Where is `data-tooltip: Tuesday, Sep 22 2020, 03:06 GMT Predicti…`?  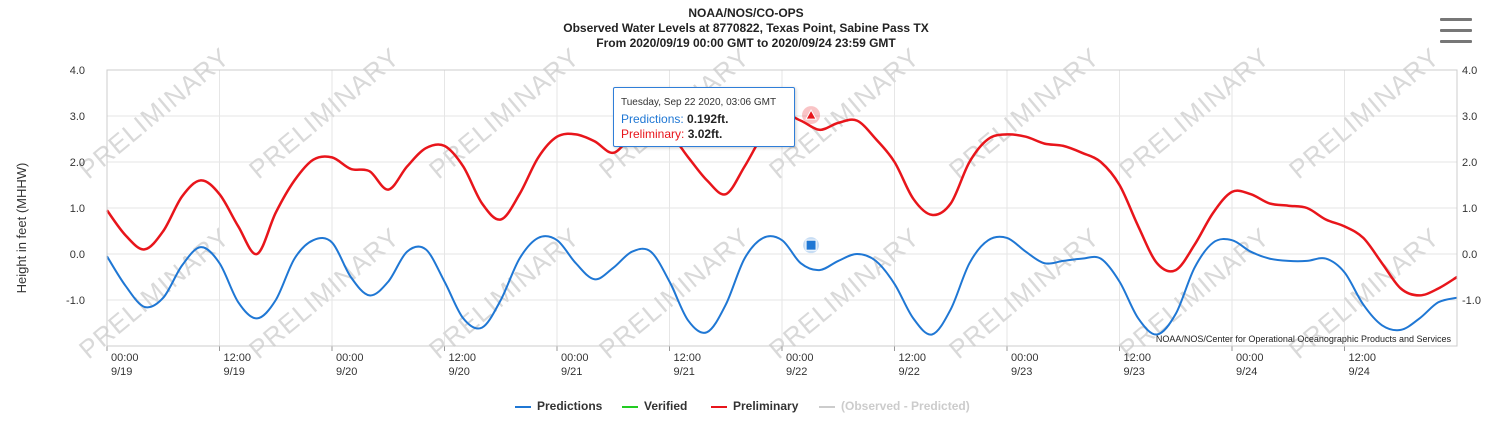
data-tooltip: Tuesday, Sep 22 2020, 03:06 GMT Predicti… is located at coordinates (704, 117).